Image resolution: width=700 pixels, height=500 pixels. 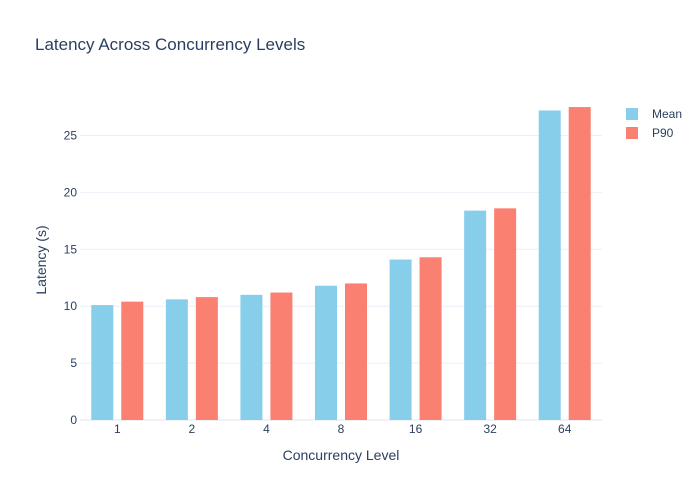 I want to click on y-axis-title: Latency (s), so click(x=41, y=259).